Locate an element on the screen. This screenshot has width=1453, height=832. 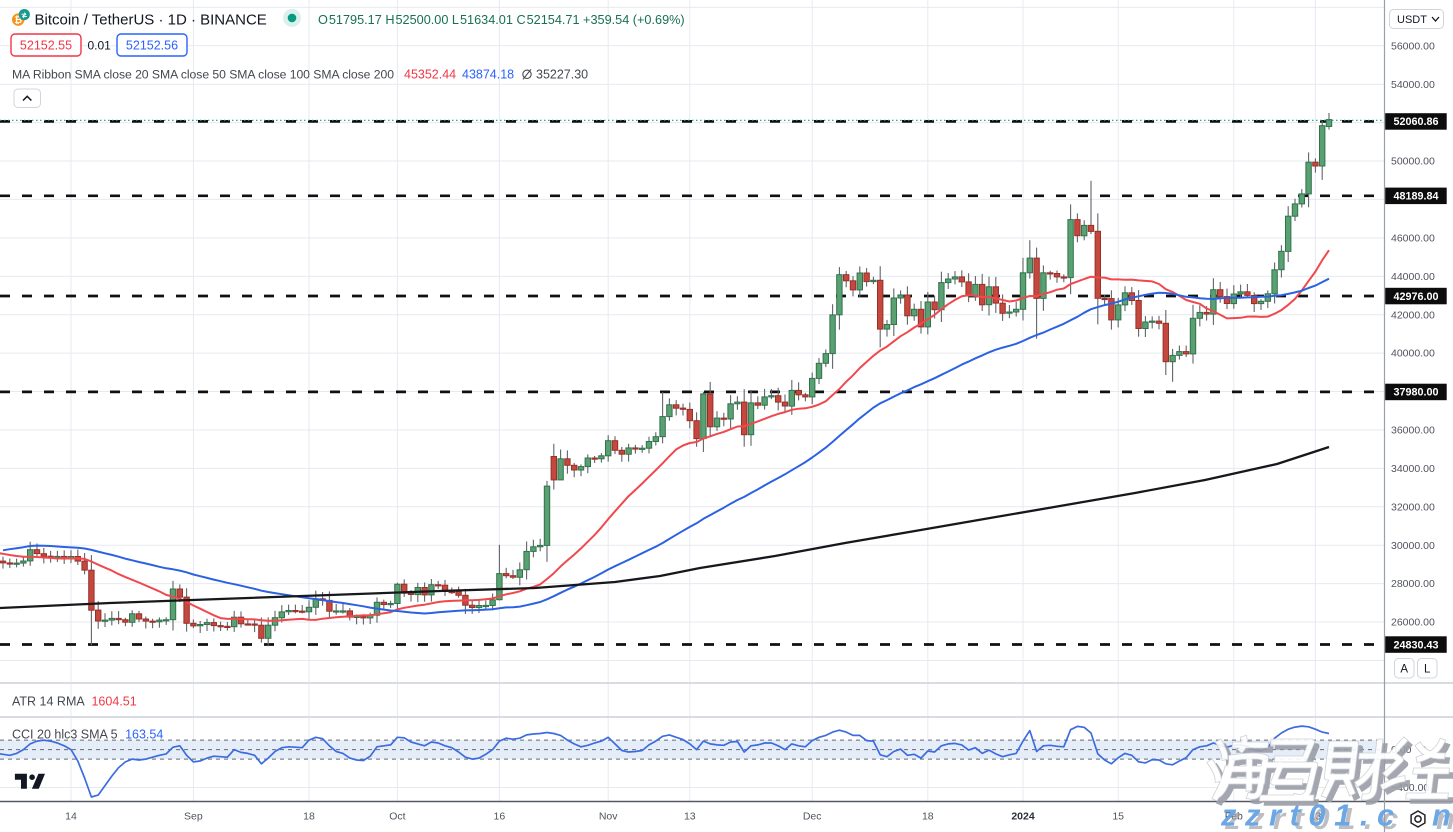
svg-text: 56000.00 is located at coordinates (1413, 46).